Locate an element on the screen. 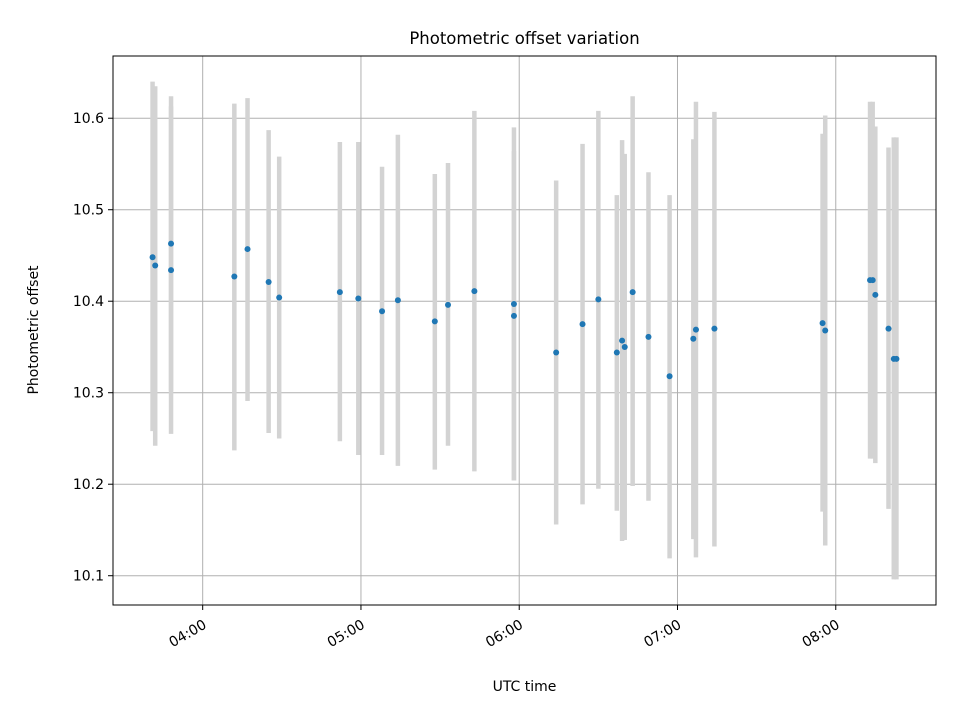 Image resolution: width=960 pixels, height=720 pixels. y-tick-label: 10.4 is located at coordinates (88, 302).